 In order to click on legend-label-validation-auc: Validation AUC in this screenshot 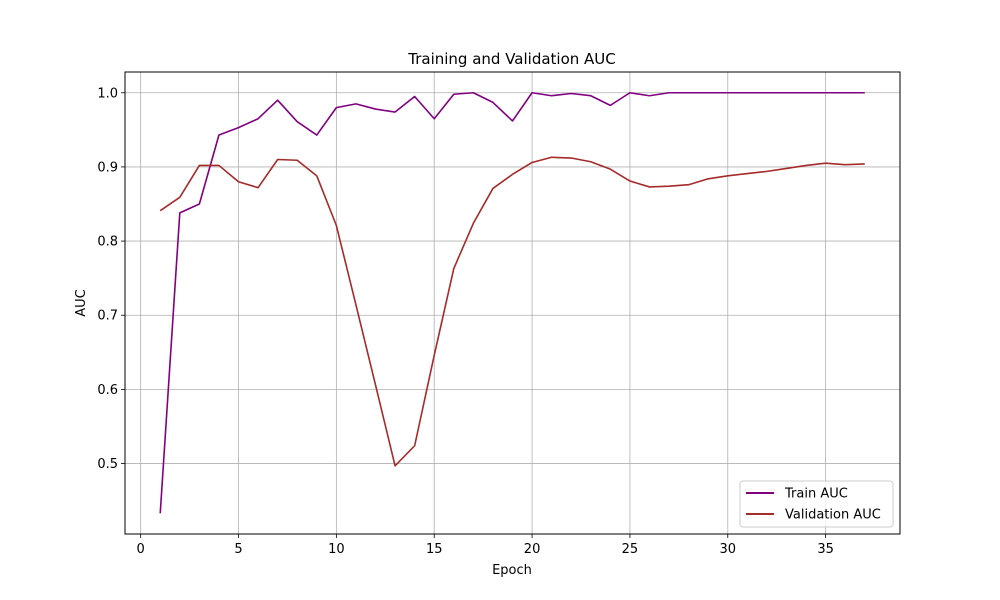, I will do `click(833, 515)`.